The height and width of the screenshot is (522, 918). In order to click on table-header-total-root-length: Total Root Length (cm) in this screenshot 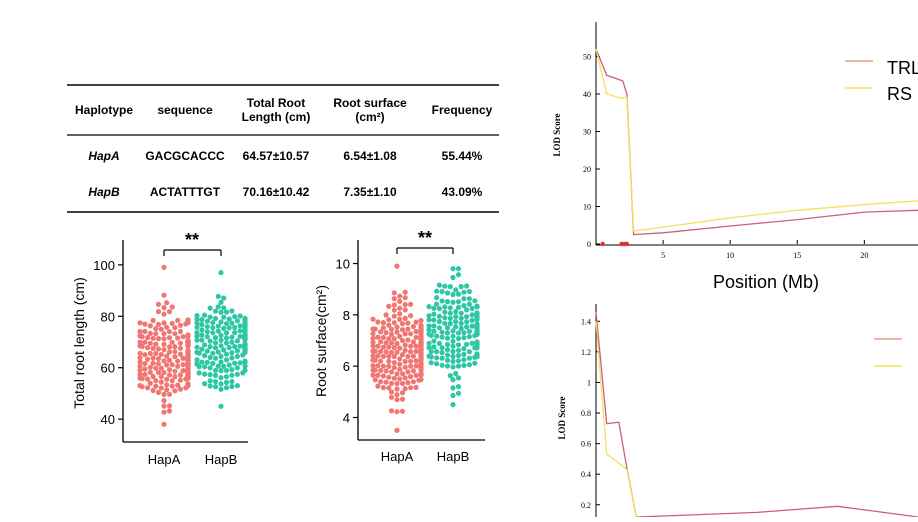, I will do `click(276, 110)`.